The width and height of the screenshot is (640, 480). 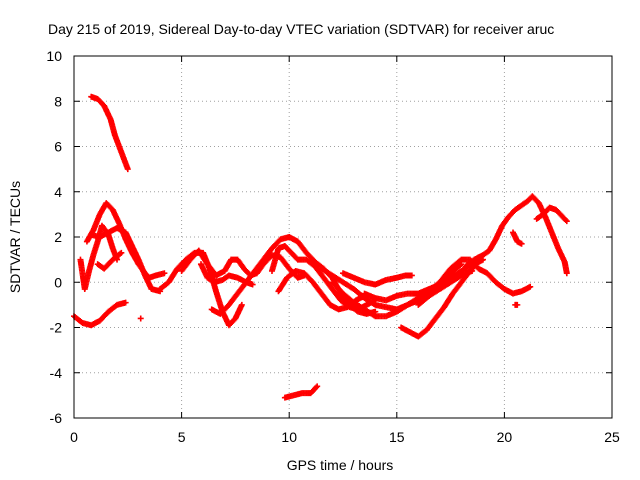 I want to click on y-tick-label: 8, so click(x=58, y=101).